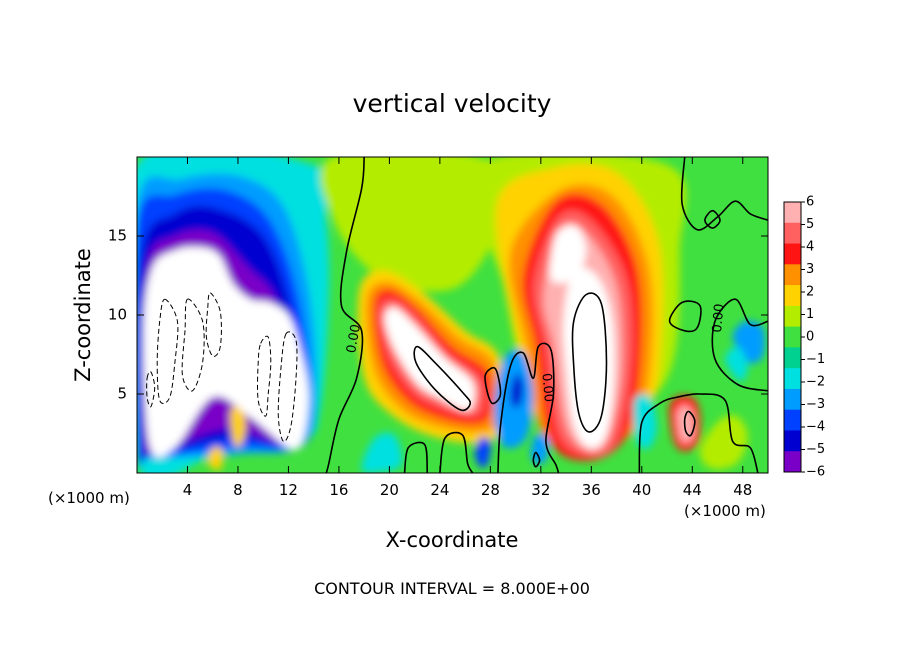 The image size is (904, 654). I want to click on x-unit-right: (×1000 m), so click(725, 511).